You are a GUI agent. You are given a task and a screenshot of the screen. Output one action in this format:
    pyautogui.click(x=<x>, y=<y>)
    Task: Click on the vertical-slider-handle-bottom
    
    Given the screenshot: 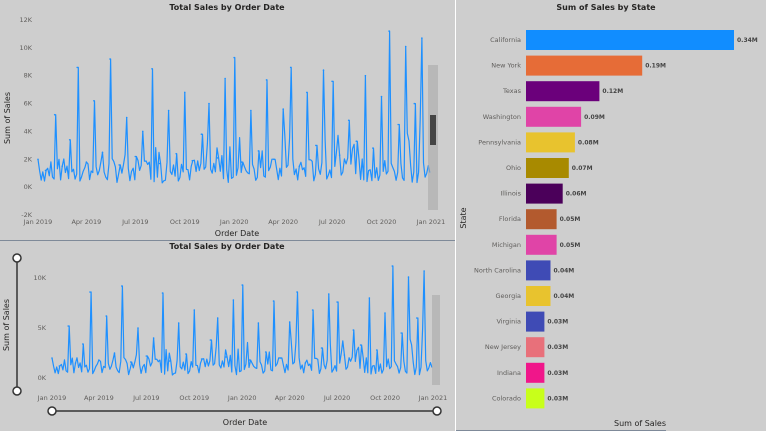 What is the action you would take?
    pyautogui.click(x=17, y=391)
    